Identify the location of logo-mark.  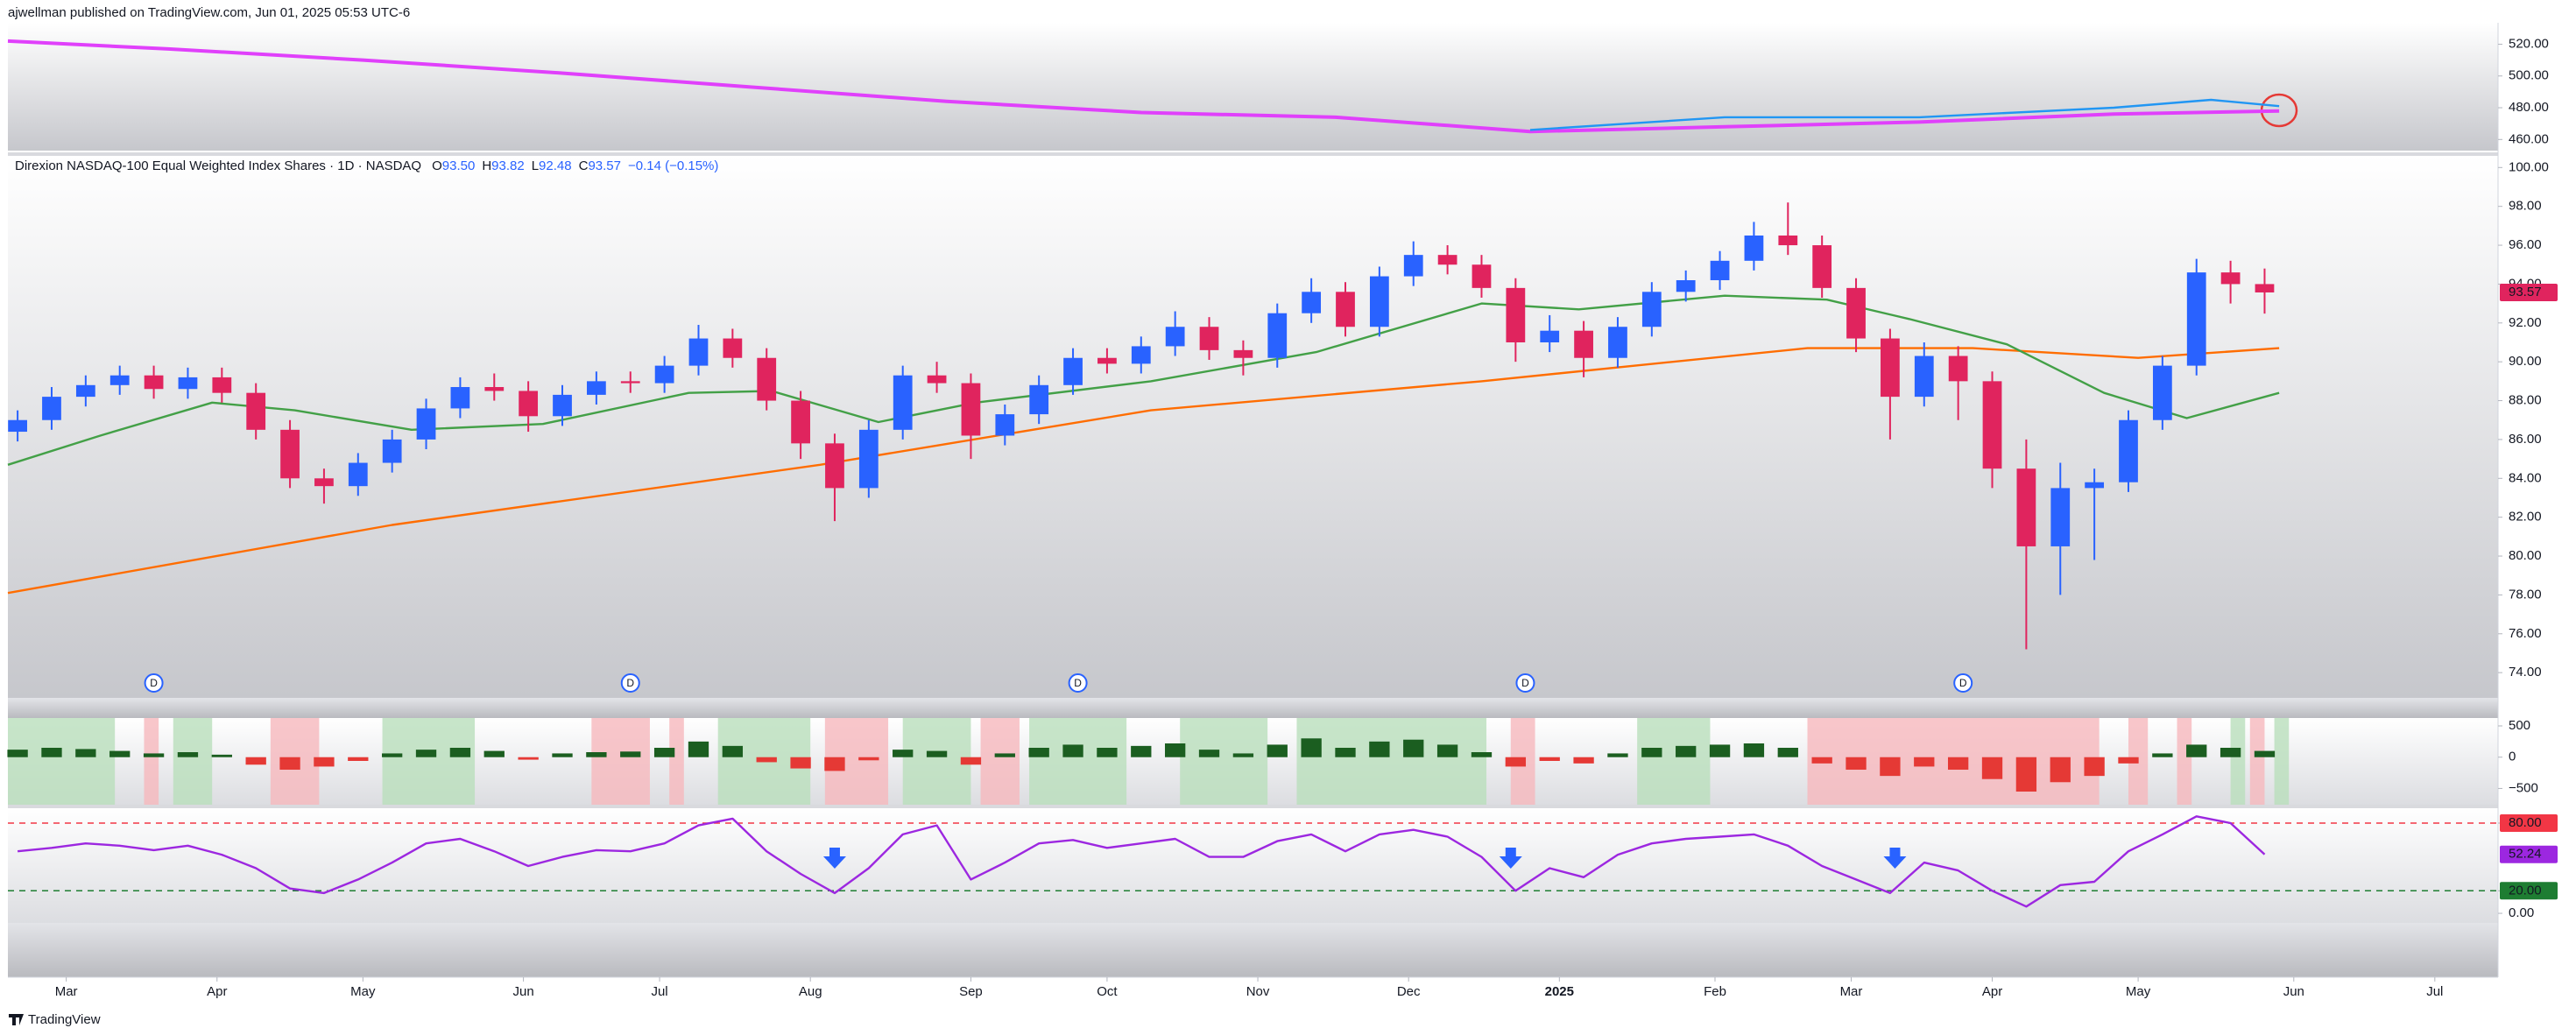
(17, 1019).